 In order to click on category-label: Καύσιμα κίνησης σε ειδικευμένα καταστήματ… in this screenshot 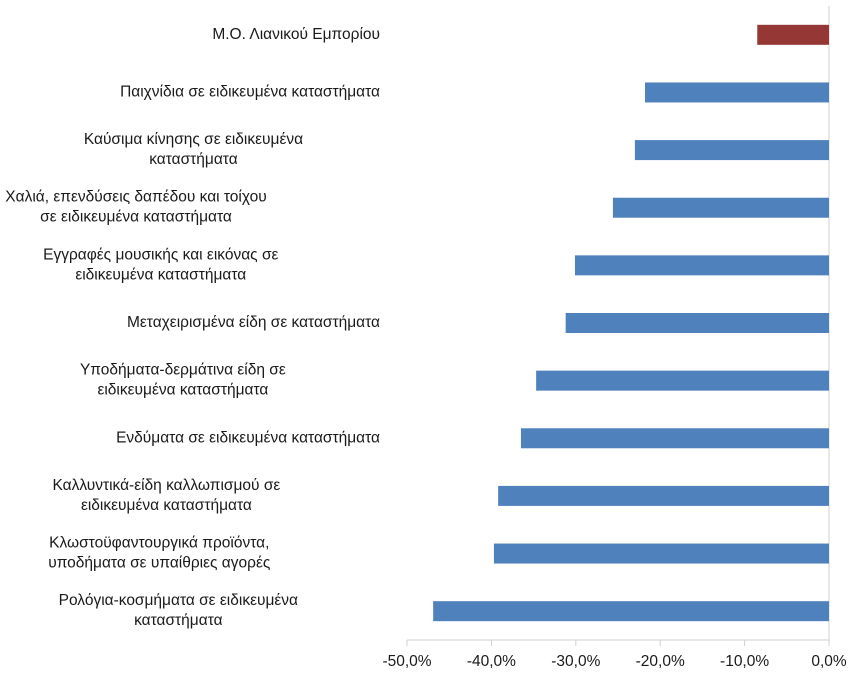, I will do `click(193, 149)`.